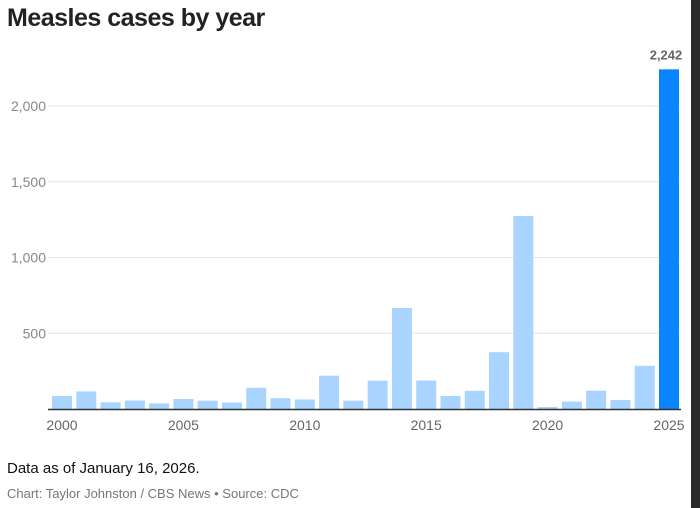 The height and width of the screenshot is (508, 700). I want to click on bar-2016, so click(450, 402).